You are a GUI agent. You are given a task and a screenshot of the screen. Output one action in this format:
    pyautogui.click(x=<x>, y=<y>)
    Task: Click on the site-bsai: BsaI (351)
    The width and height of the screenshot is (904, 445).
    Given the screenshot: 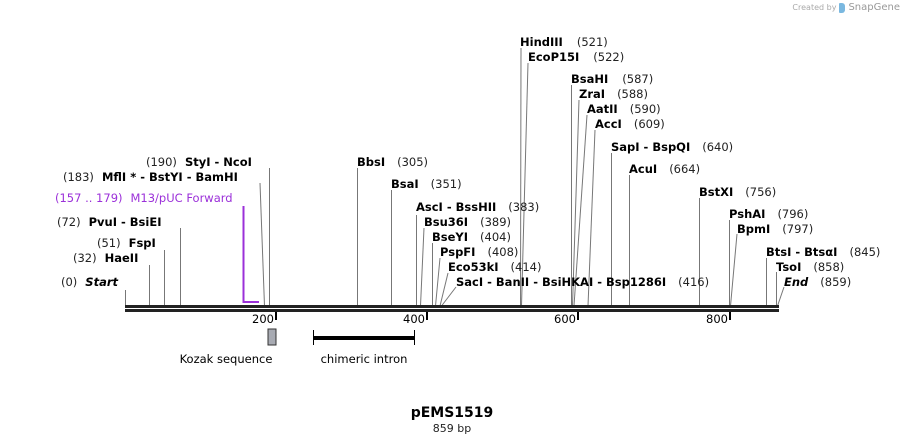 What is the action you would take?
    pyautogui.click(x=426, y=184)
    